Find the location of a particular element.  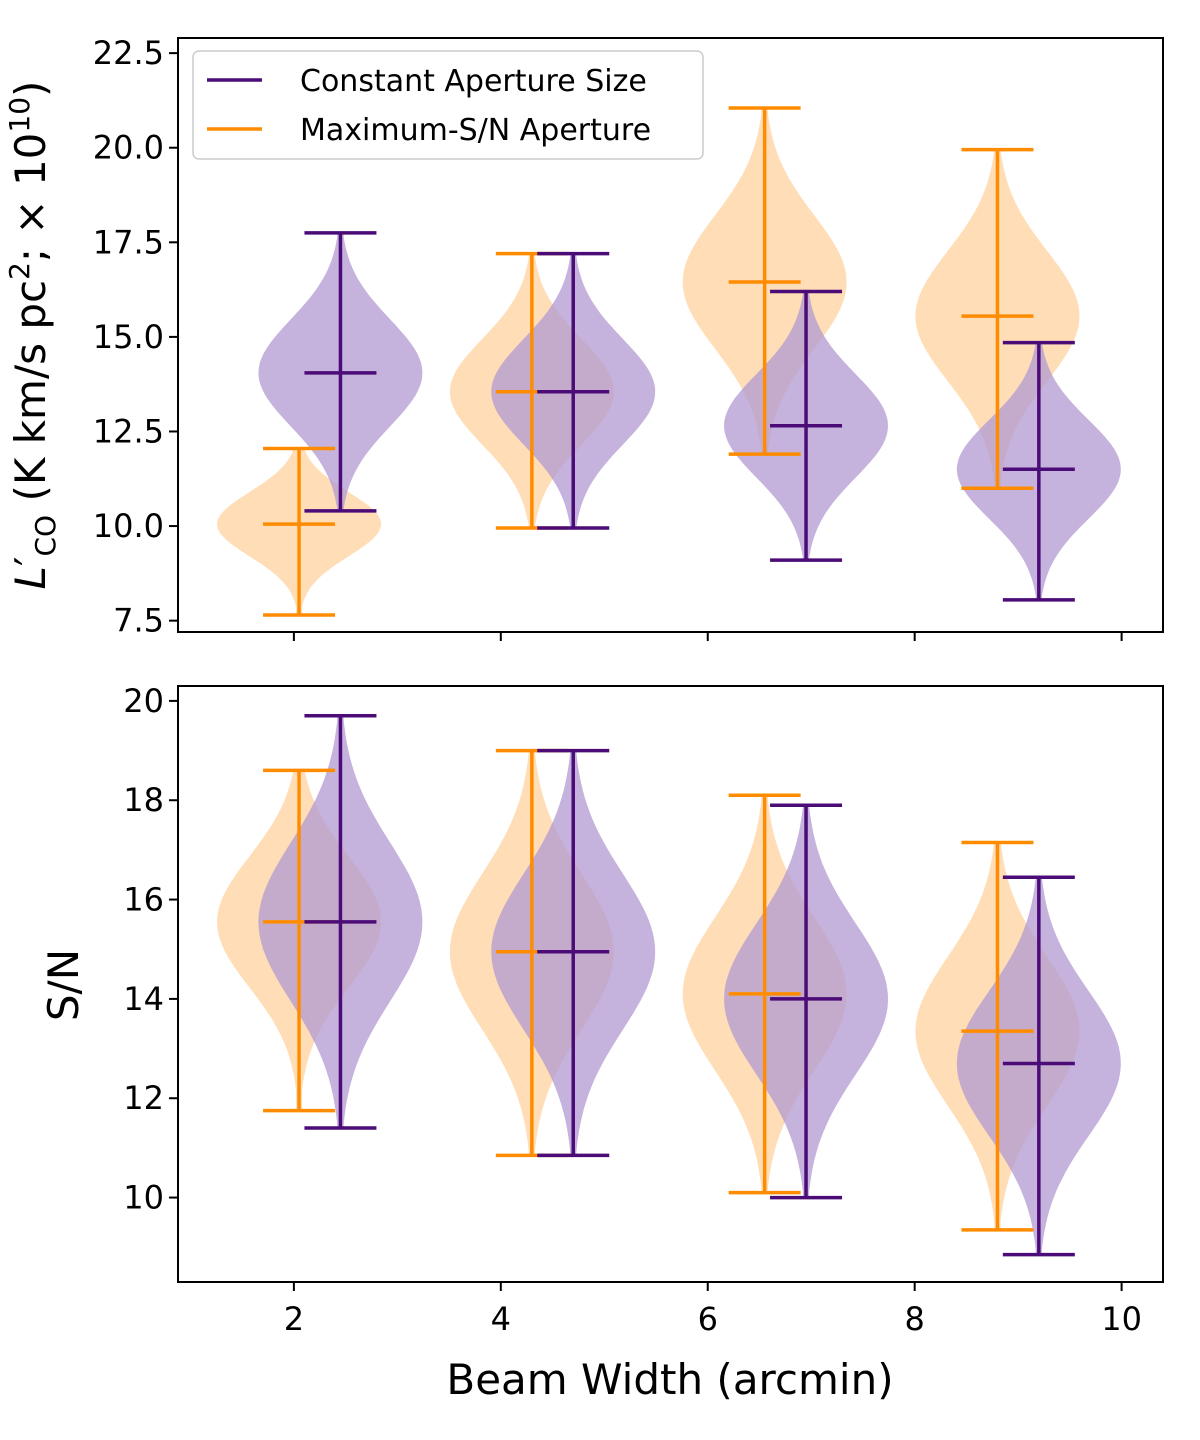

bottom-y-ticks: 10 12 14 16 18 20 is located at coordinates (150, 949).